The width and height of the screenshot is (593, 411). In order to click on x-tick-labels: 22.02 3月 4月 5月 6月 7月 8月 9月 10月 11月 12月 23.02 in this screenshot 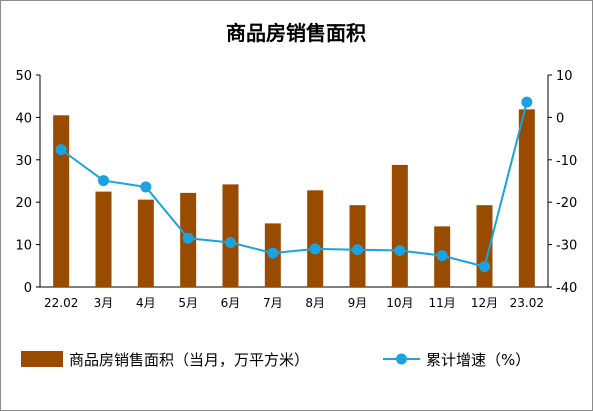, I will do `click(294, 303)`.